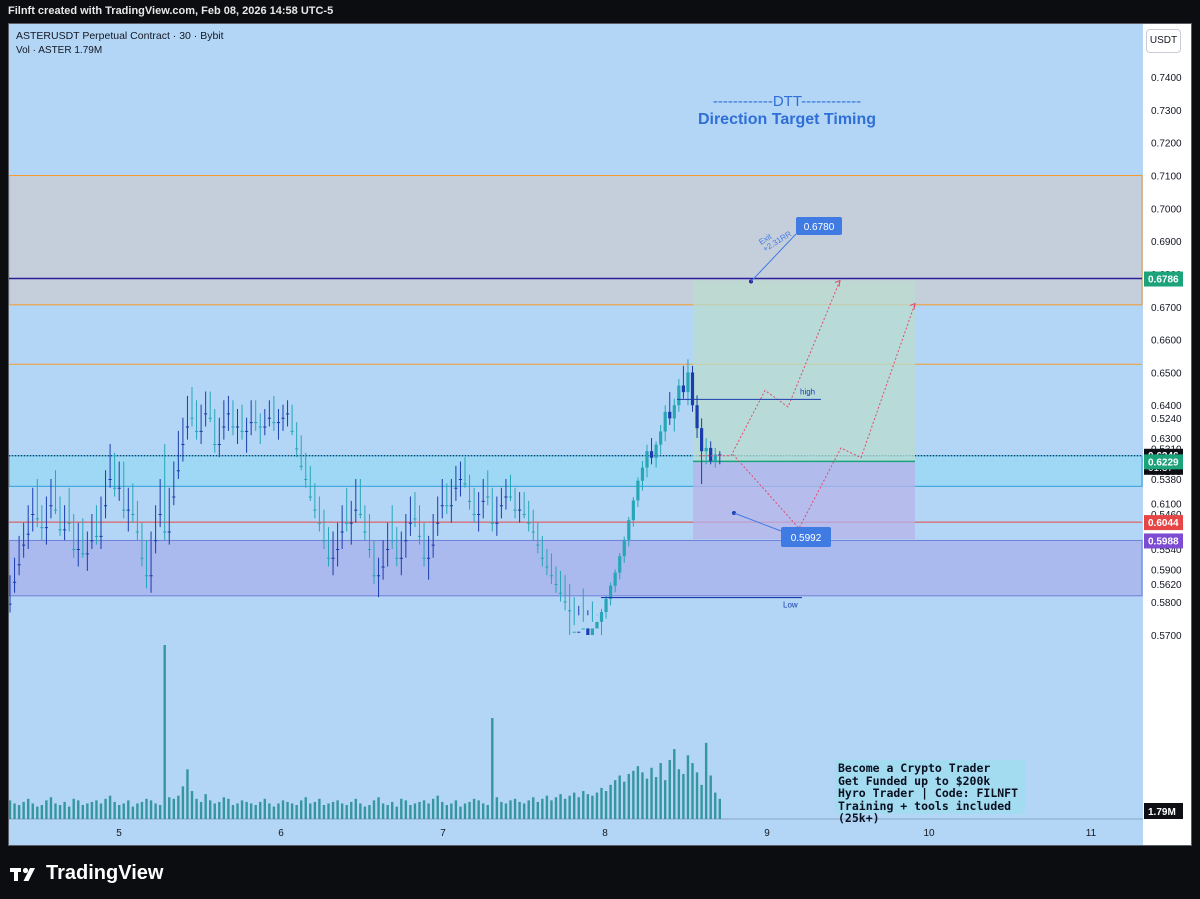 The image size is (1200, 899). Describe the element at coordinates (929, 833) in the screenshot. I see `time-tick-label: 10` at that location.